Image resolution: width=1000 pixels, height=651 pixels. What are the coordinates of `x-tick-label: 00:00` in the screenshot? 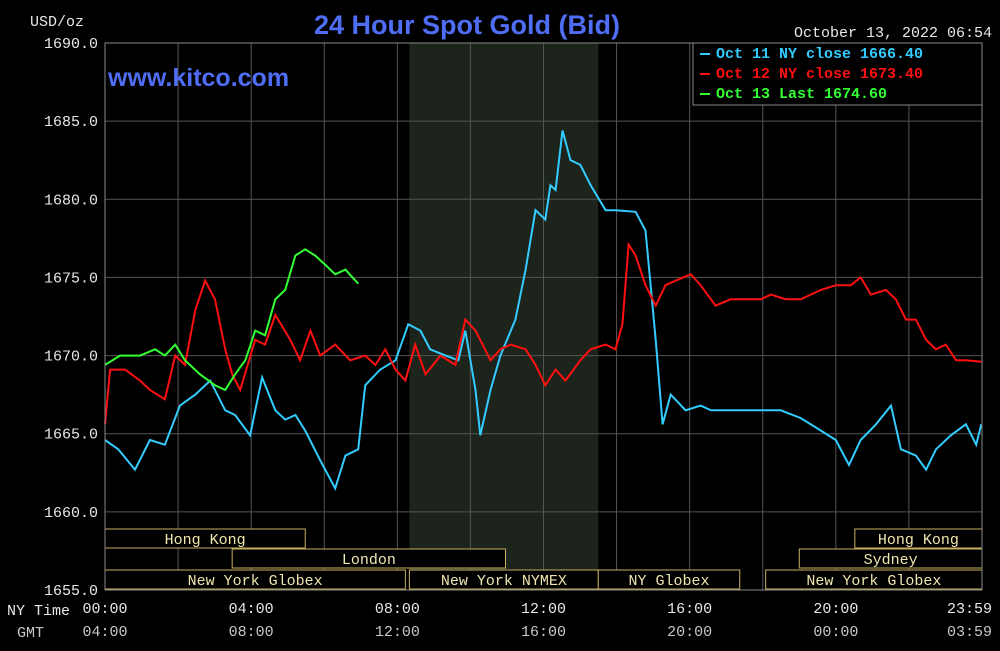 It's located at (104, 609).